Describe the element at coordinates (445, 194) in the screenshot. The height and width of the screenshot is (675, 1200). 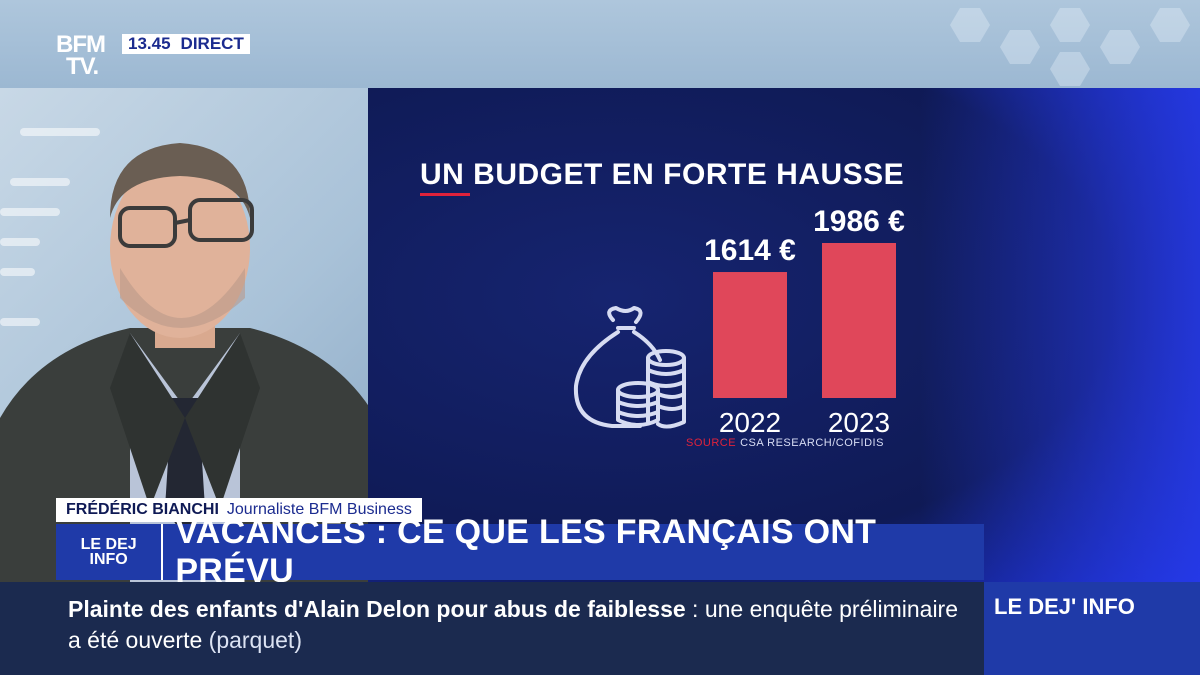
I see `title-underline` at that location.